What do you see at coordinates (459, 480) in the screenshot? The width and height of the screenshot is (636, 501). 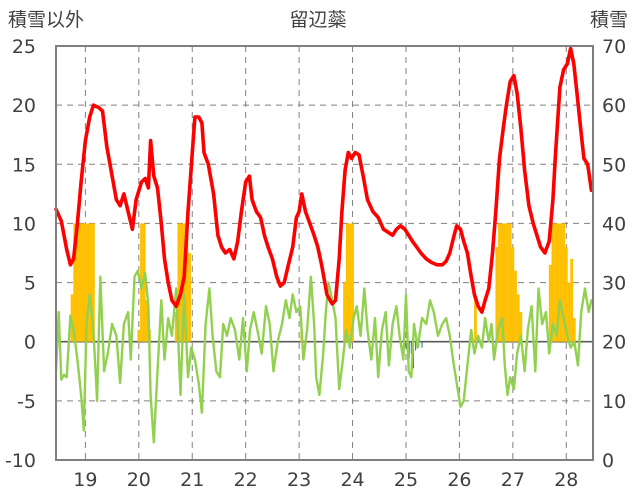 I see `x-tick-label: 26` at bounding box center [459, 480].